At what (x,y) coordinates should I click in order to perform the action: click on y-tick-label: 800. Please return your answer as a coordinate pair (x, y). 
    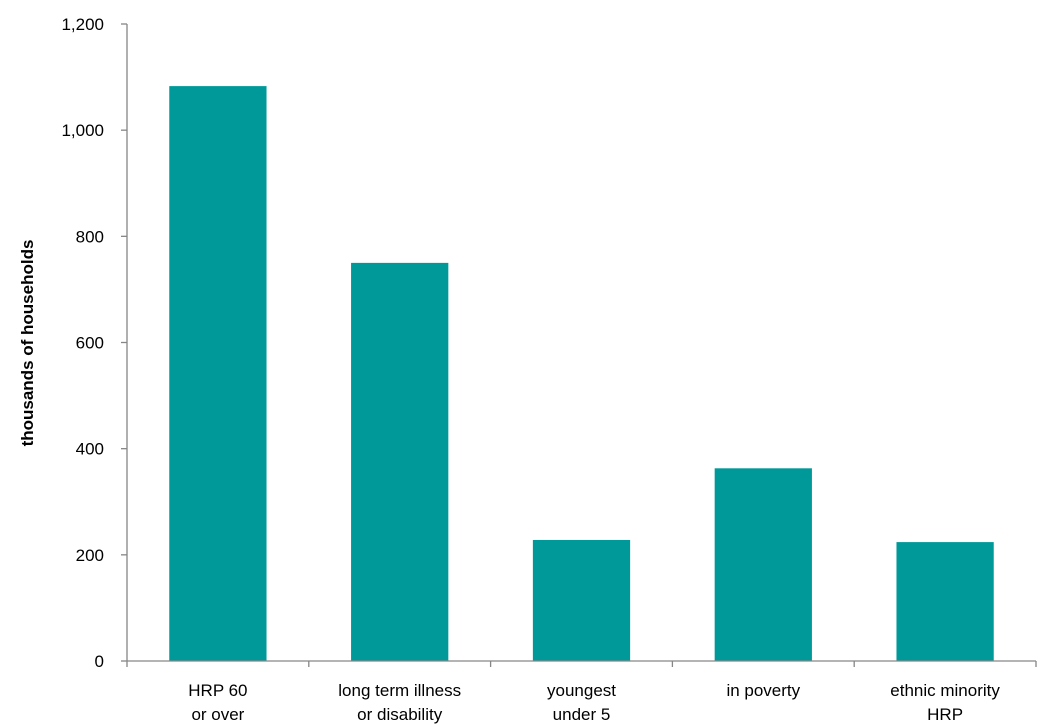
    Looking at the image, I should click on (90, 236).